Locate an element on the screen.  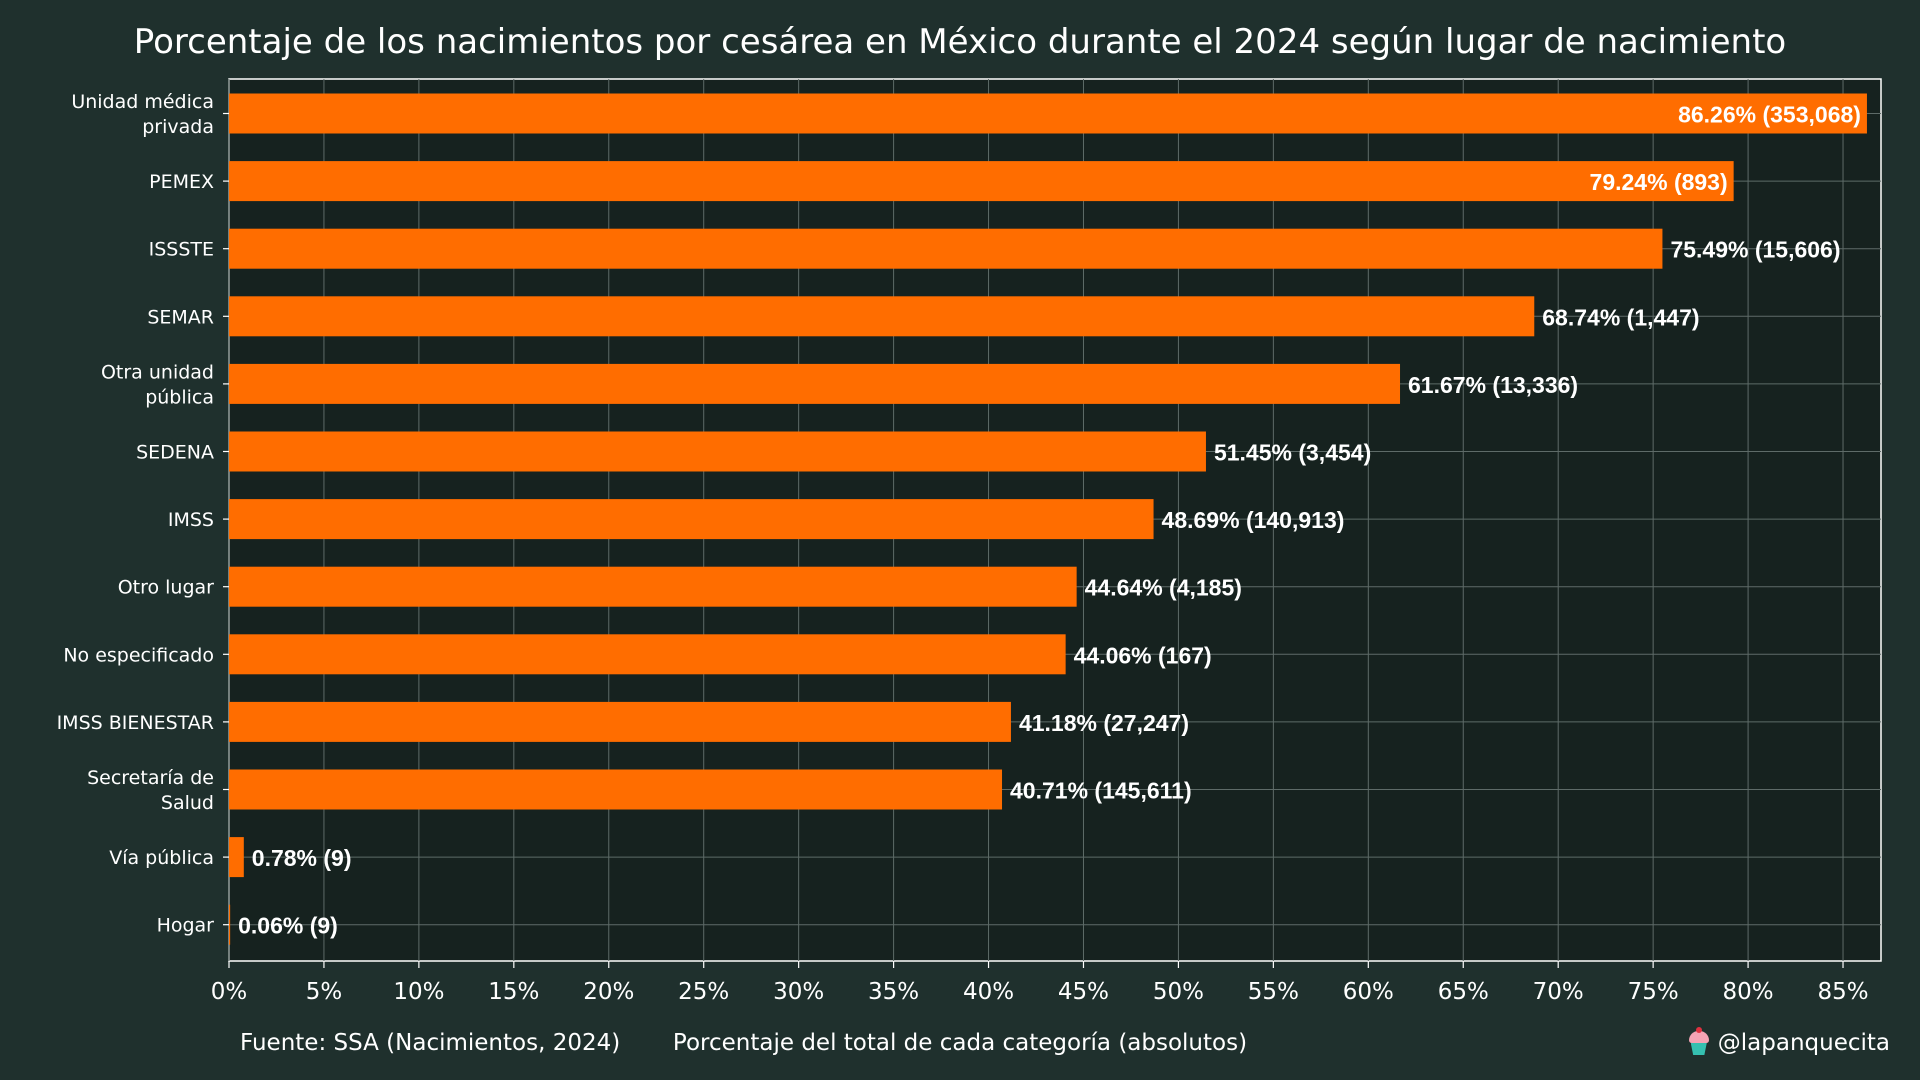
data-label: 41.18% (27,247) is located at coordinates (1104, 723).